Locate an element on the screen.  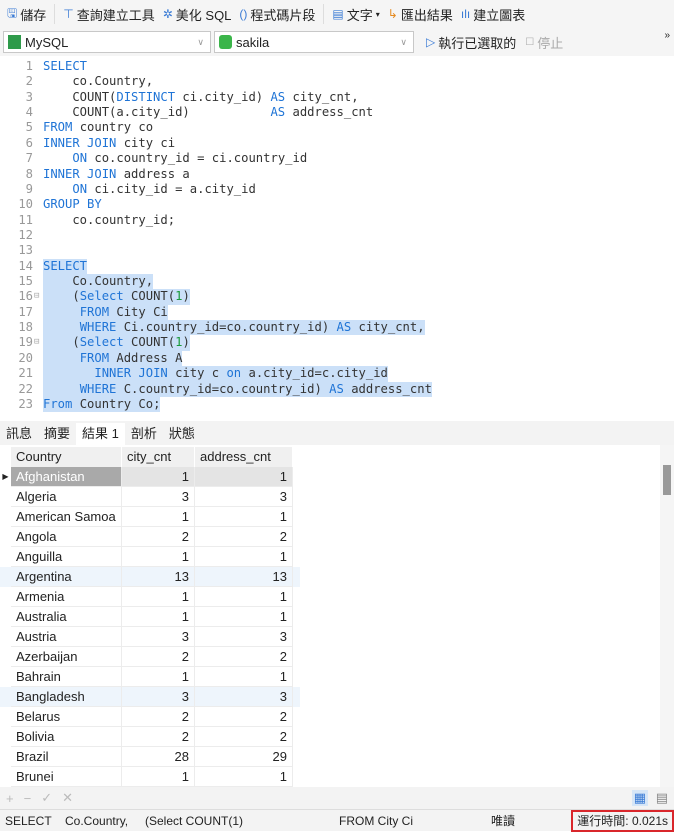
table-row: Austria 3 3 is located at coordinates (150, 637).